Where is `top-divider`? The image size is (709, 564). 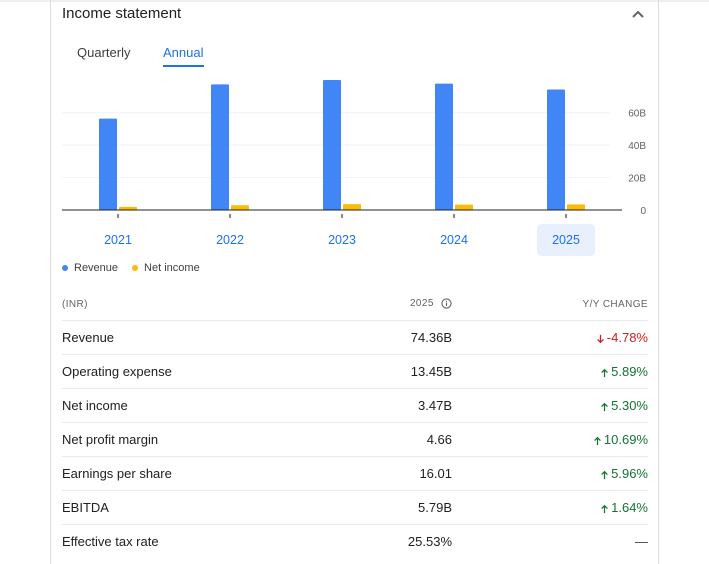
top-divider is located at coordinates (354, 1).